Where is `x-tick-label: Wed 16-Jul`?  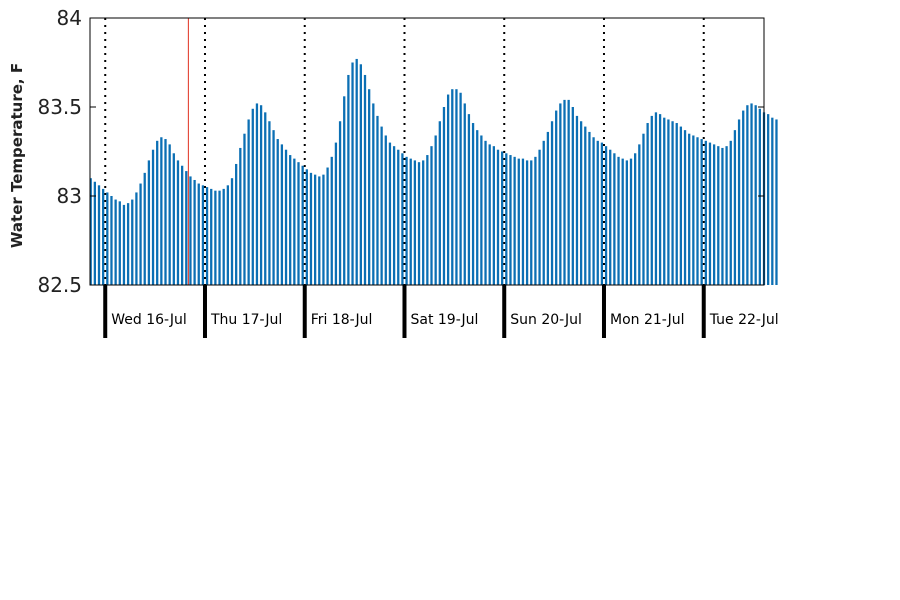 x-tick-label: Wed 16-Jul is located at coordinates (149, 320).